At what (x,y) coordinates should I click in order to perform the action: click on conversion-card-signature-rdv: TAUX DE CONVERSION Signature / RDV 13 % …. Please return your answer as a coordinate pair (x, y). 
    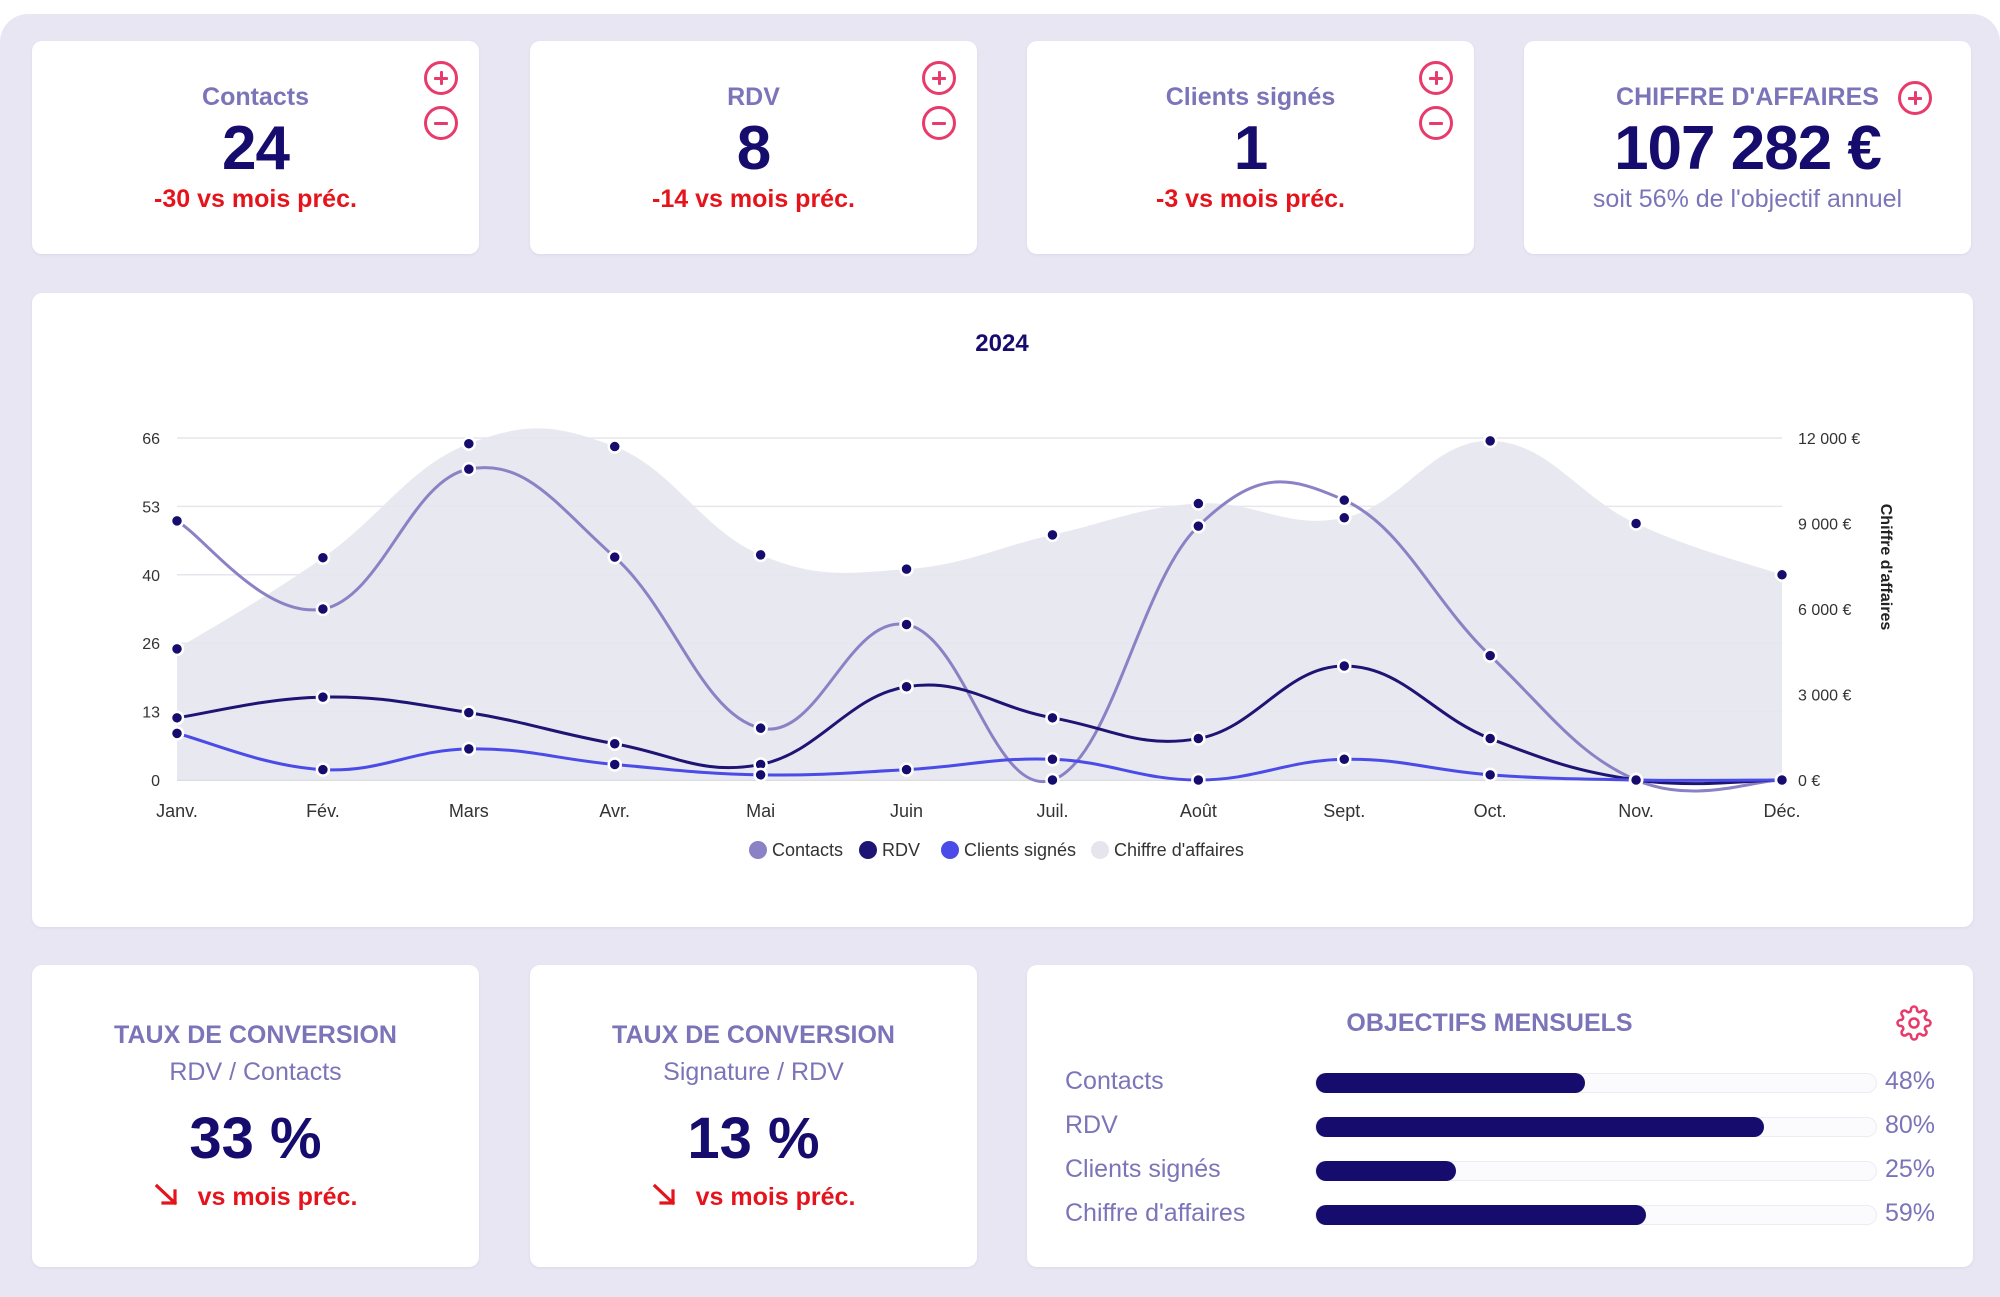
    Looking at the image, I should click on (753, 1116).